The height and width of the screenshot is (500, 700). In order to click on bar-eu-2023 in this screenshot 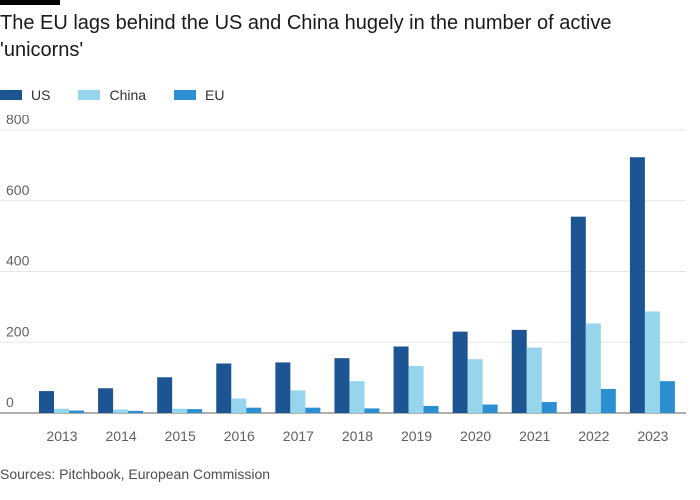, I will do `click(667, 397)`.